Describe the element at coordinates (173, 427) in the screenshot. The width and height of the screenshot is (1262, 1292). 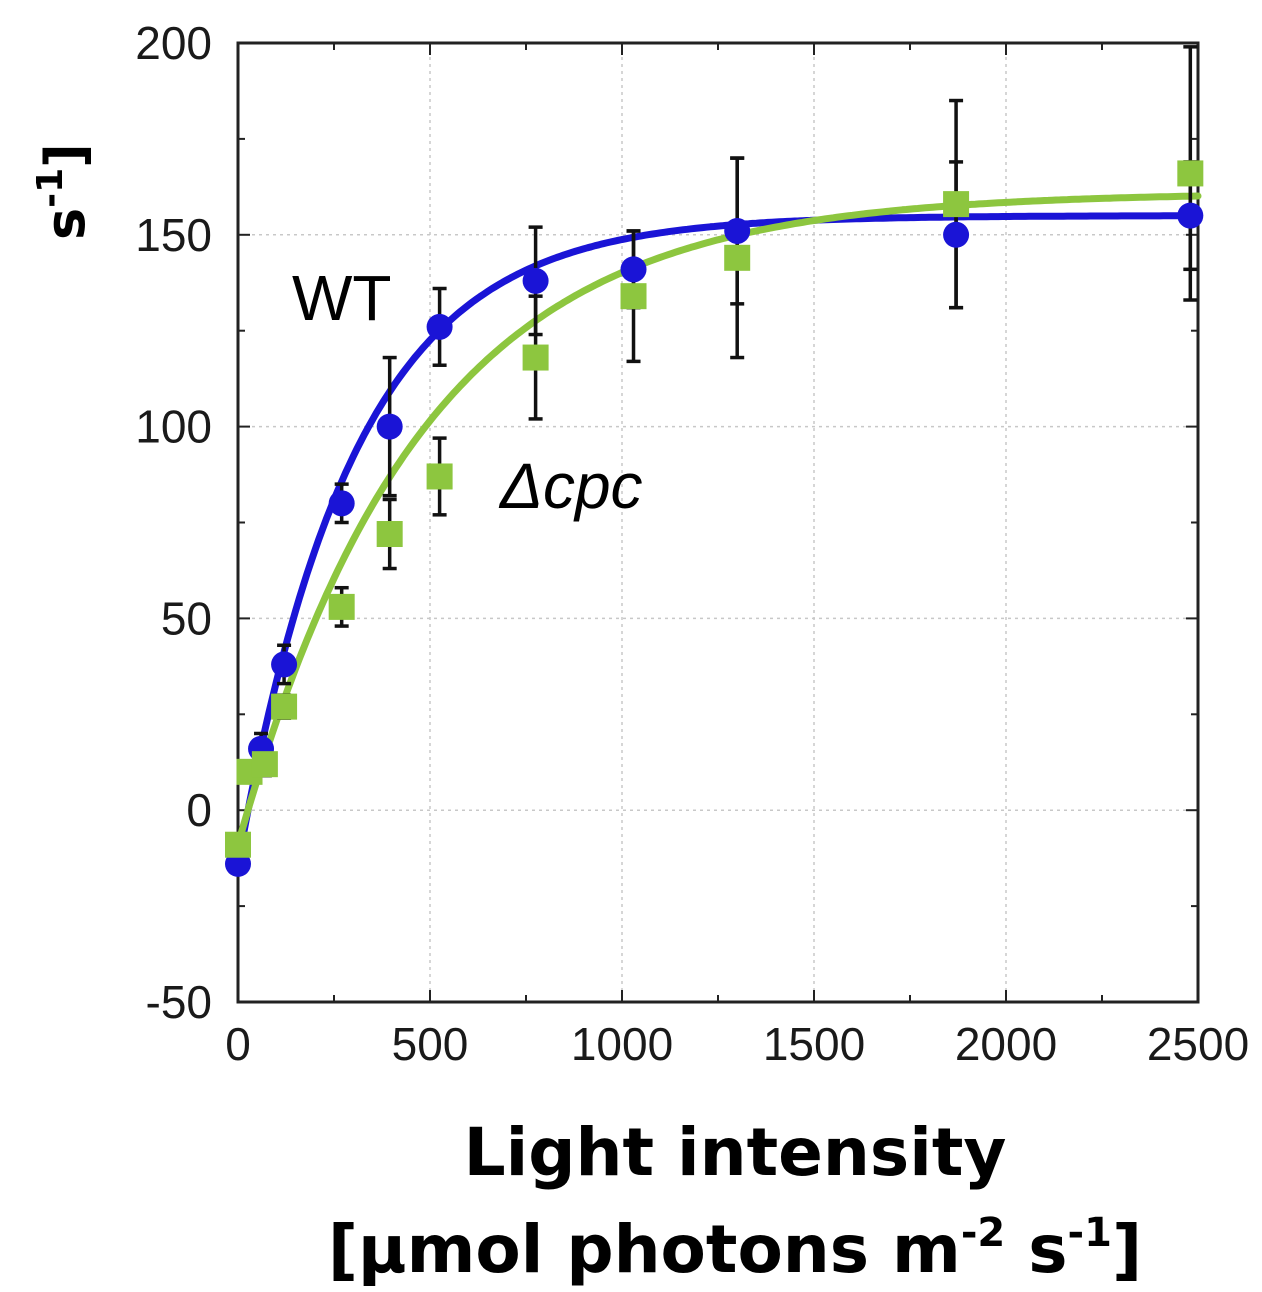
I see `y-tick-label: 100` at that location.